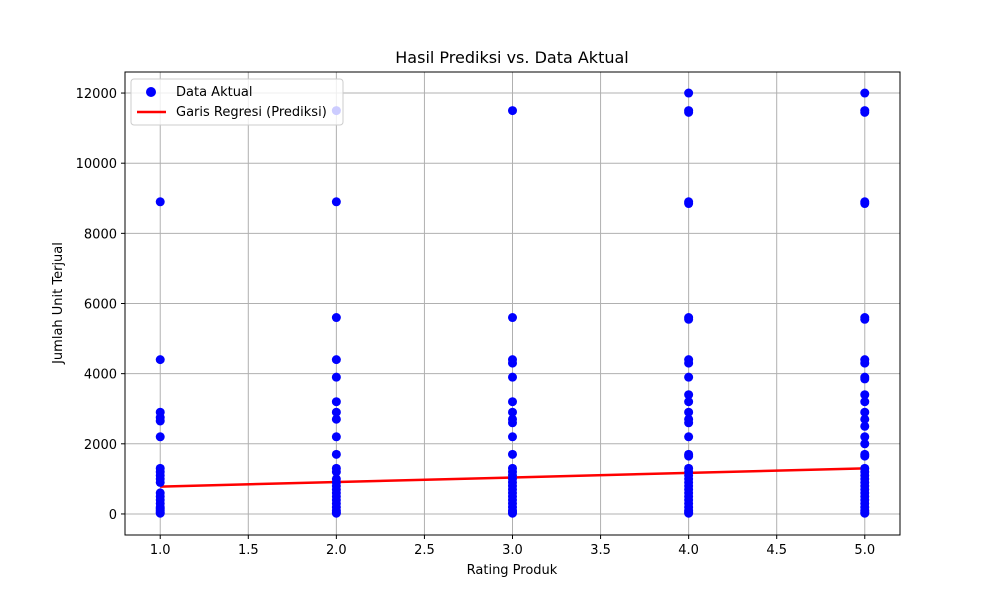 The image size is (1000, 600). What do you see at coordinates (512, 550) in the screenshot?
I see `x-tick-label: 3.0` at bounding box center [512, 550].